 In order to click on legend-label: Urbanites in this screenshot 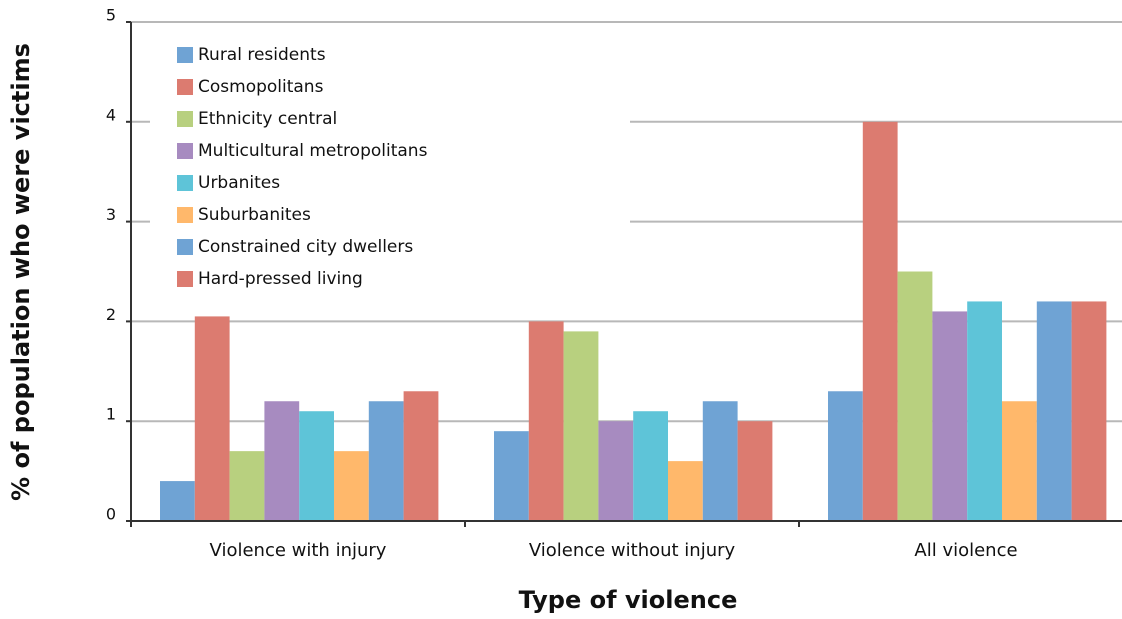, I will do `click(239, 183)`.